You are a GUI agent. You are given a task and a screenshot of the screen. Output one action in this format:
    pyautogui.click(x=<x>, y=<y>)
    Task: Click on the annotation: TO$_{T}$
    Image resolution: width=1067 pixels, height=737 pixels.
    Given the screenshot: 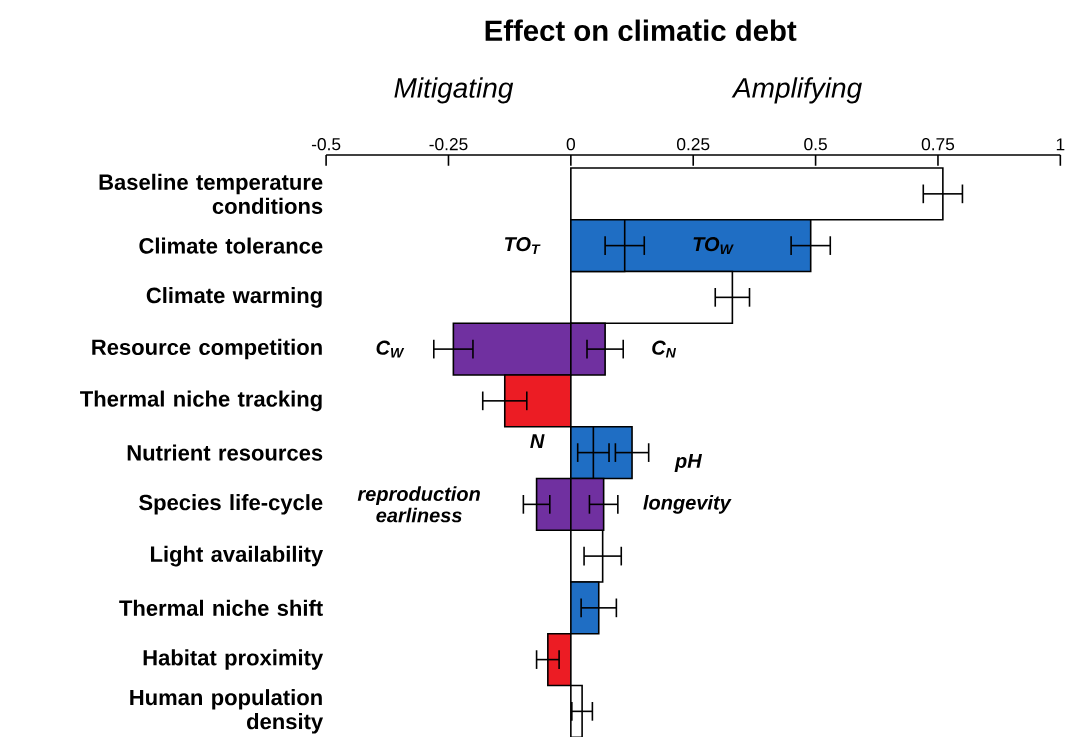 What is the action you would take?
    pyautogui.click(x=523, y=245)
    